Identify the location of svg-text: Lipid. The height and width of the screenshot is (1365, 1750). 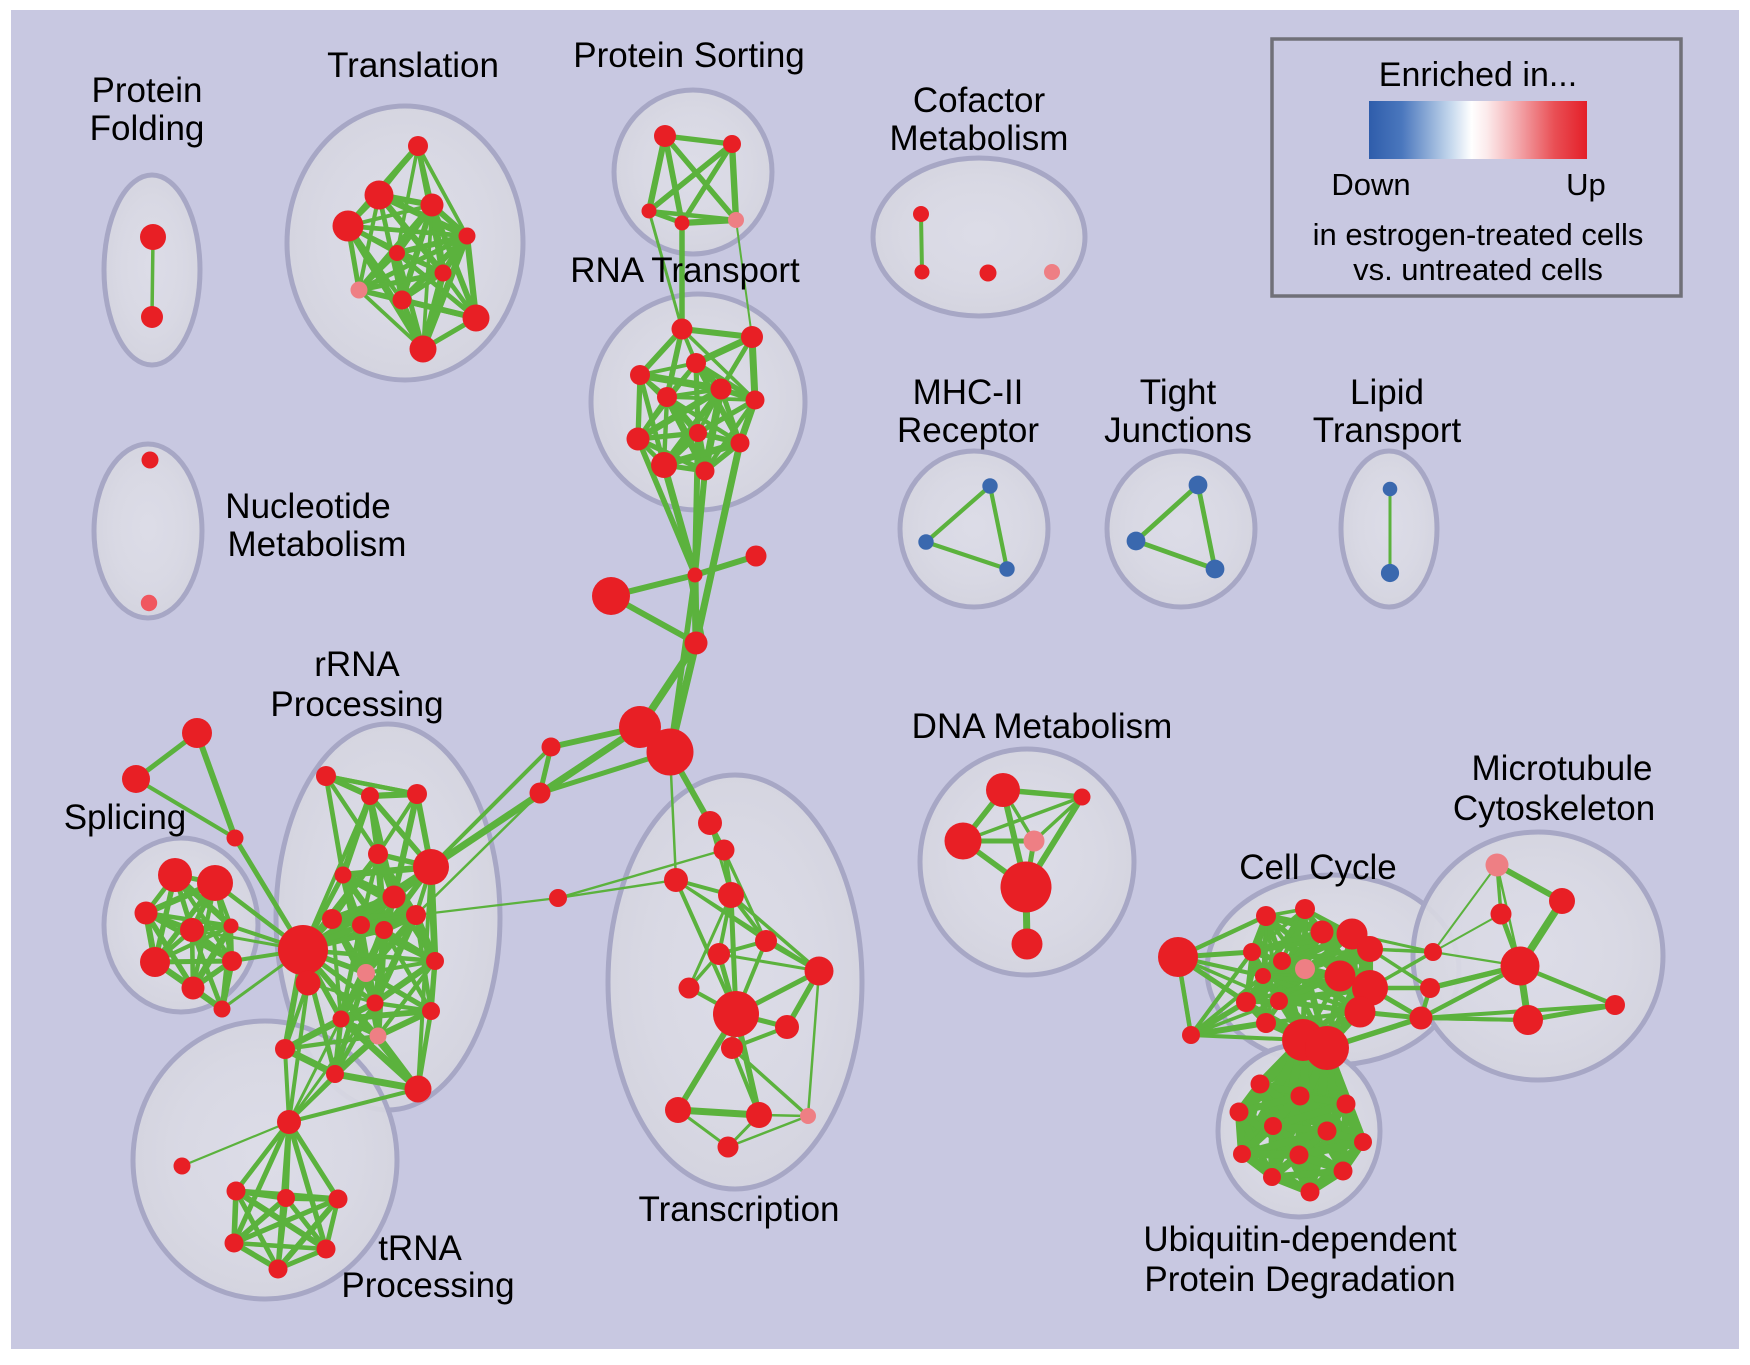
(1387, 392).